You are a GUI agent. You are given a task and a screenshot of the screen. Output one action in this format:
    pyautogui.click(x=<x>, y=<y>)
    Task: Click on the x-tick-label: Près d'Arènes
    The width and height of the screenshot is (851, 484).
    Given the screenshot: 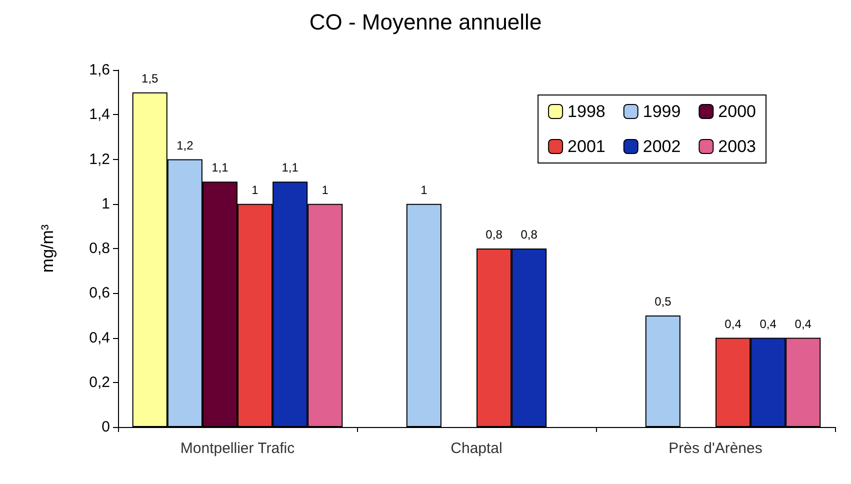 What is the action you would take?
    pyautogui.click(x=715, y=448)
    